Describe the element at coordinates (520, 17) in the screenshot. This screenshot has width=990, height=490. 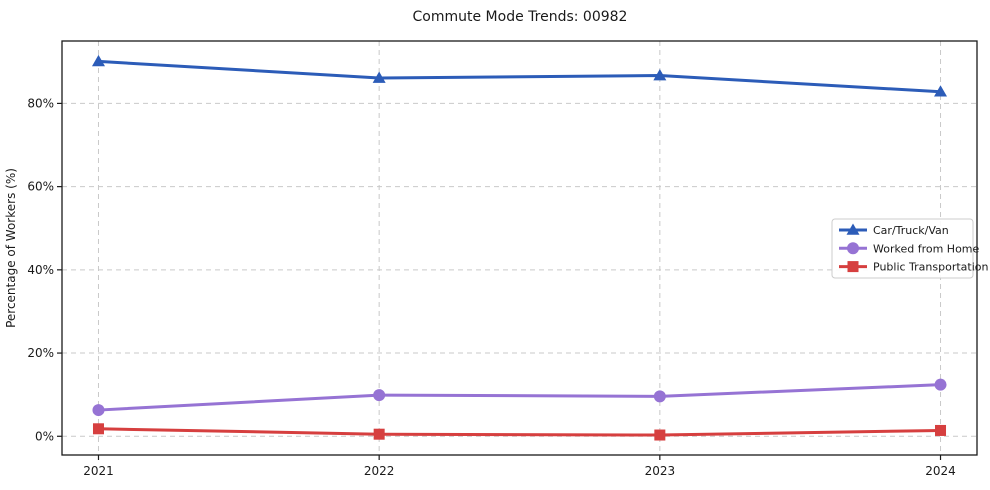
I see `chart-title: Commute Mode Trends: 00982` at that location.